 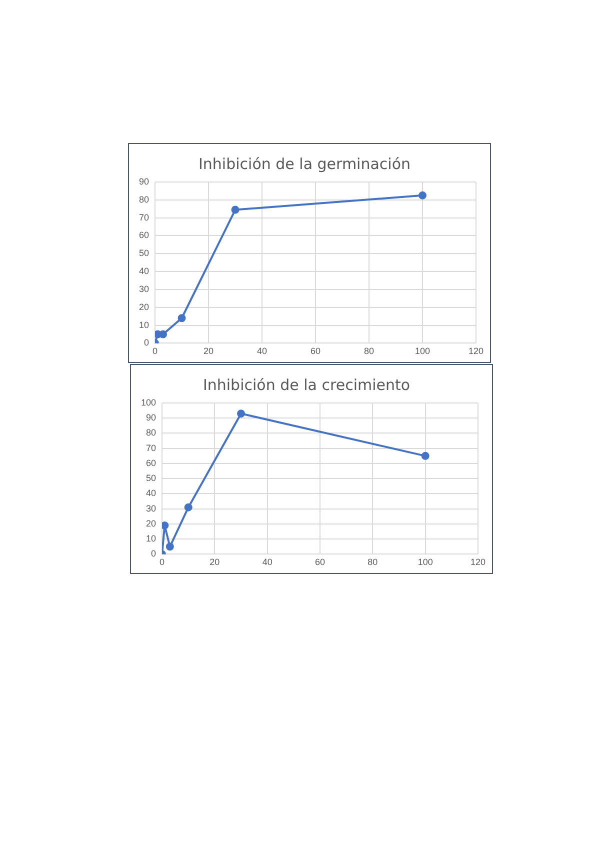 What do you see at coordinates (304, 163) in the screenshot?
I see `chart-title: Inhibición de la germinación` at bounding box center [304, 163].